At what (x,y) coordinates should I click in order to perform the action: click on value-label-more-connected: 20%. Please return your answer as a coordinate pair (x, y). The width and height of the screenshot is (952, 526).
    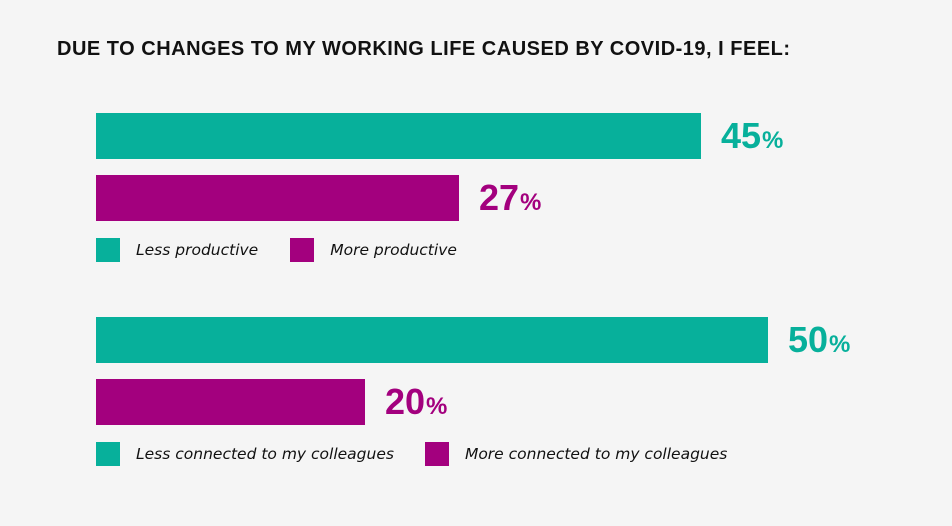
    Looking at the image, I should click on (416, 402).